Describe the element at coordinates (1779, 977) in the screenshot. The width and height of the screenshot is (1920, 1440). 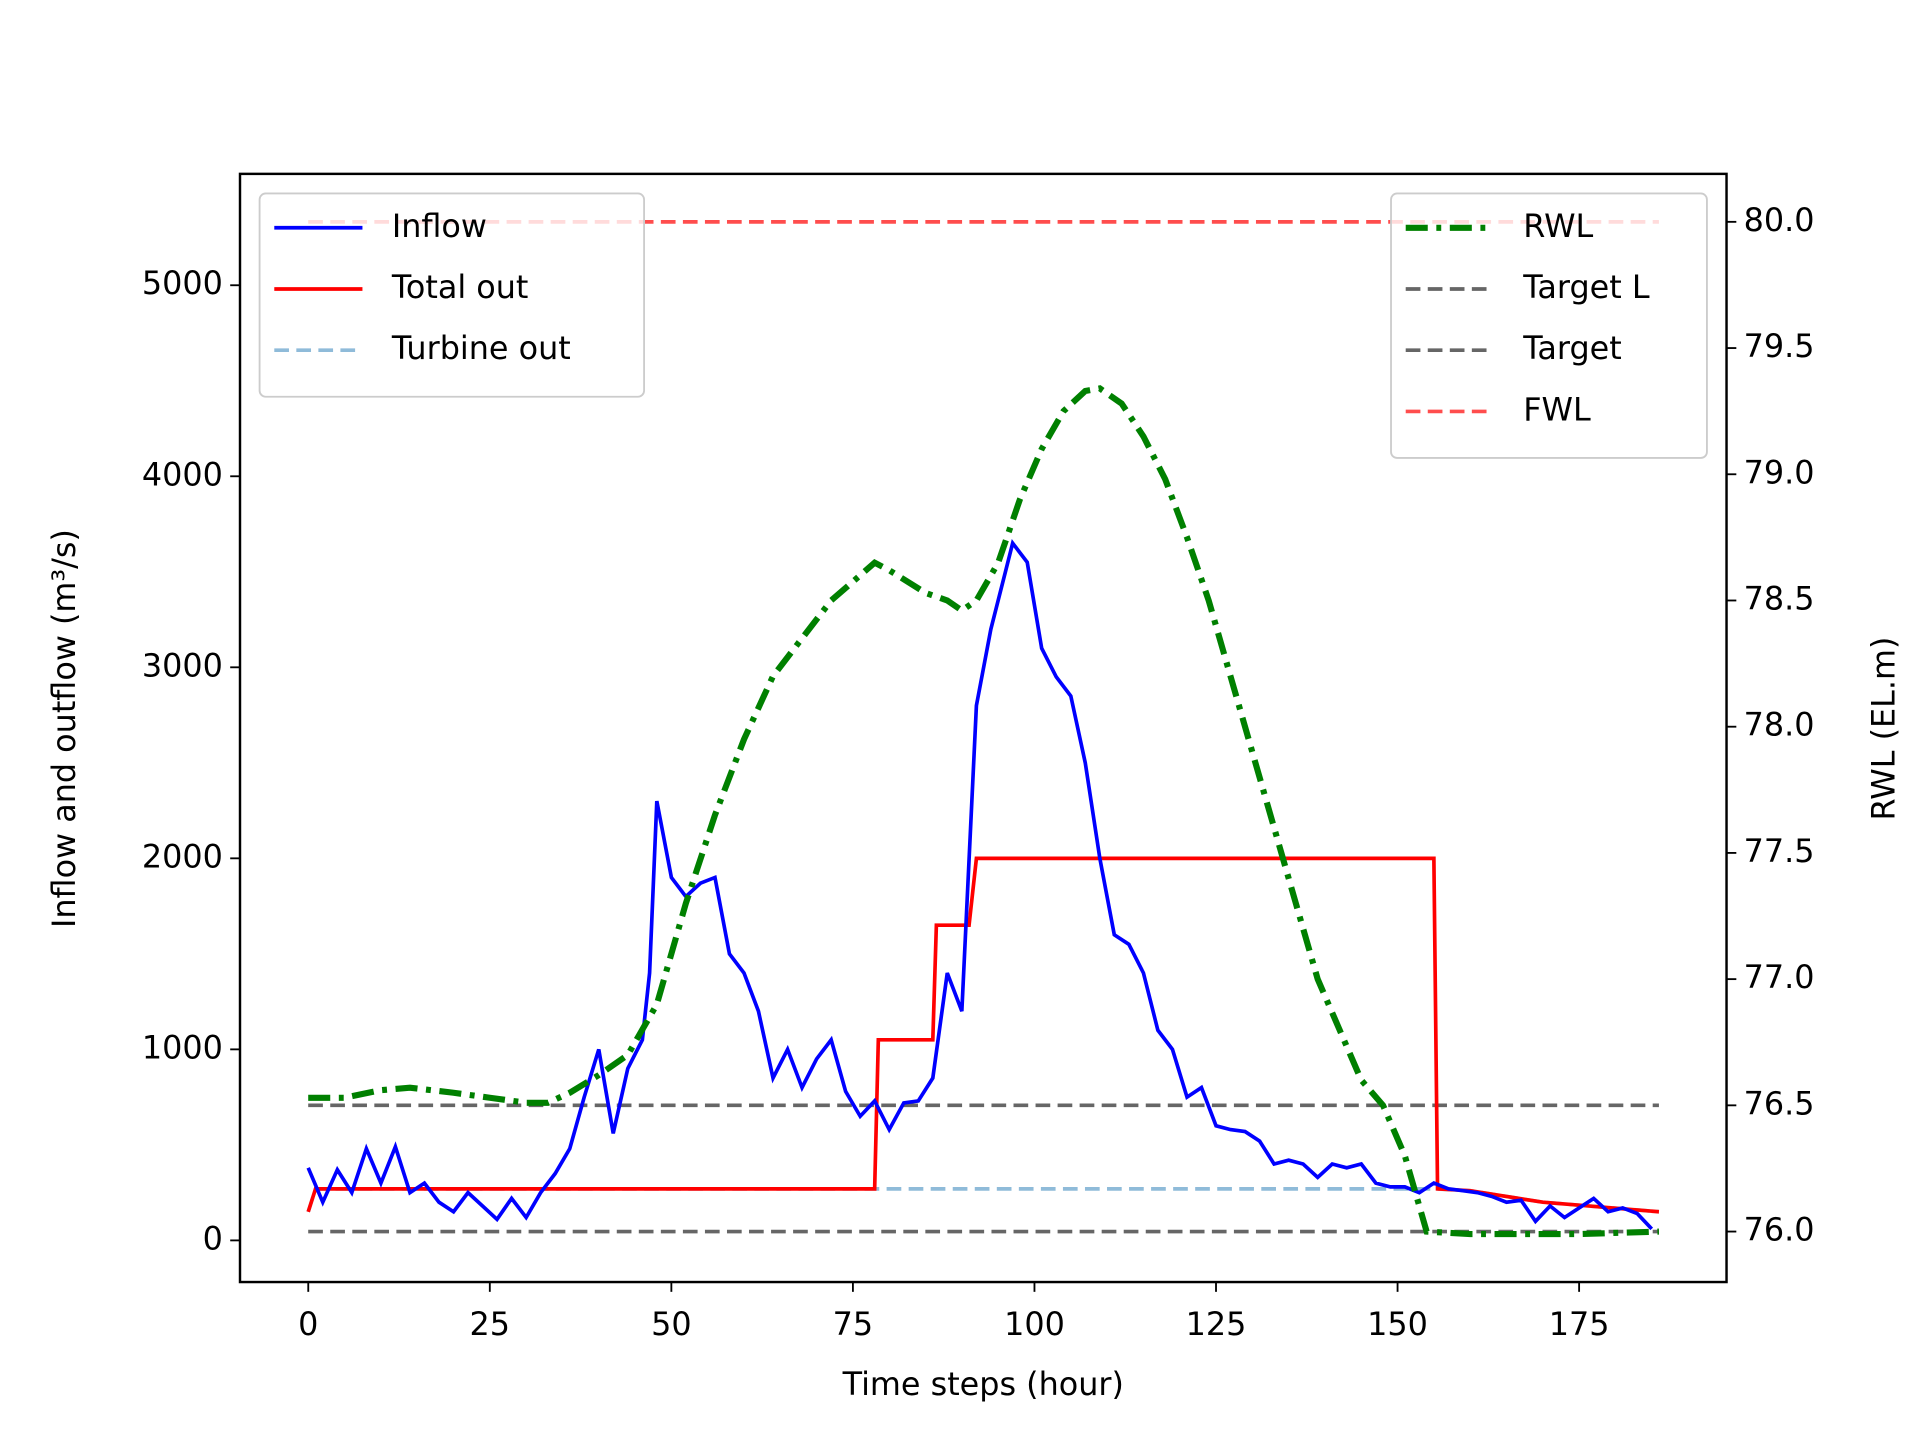
I see `y2-tick-label: 77.0` at that location.